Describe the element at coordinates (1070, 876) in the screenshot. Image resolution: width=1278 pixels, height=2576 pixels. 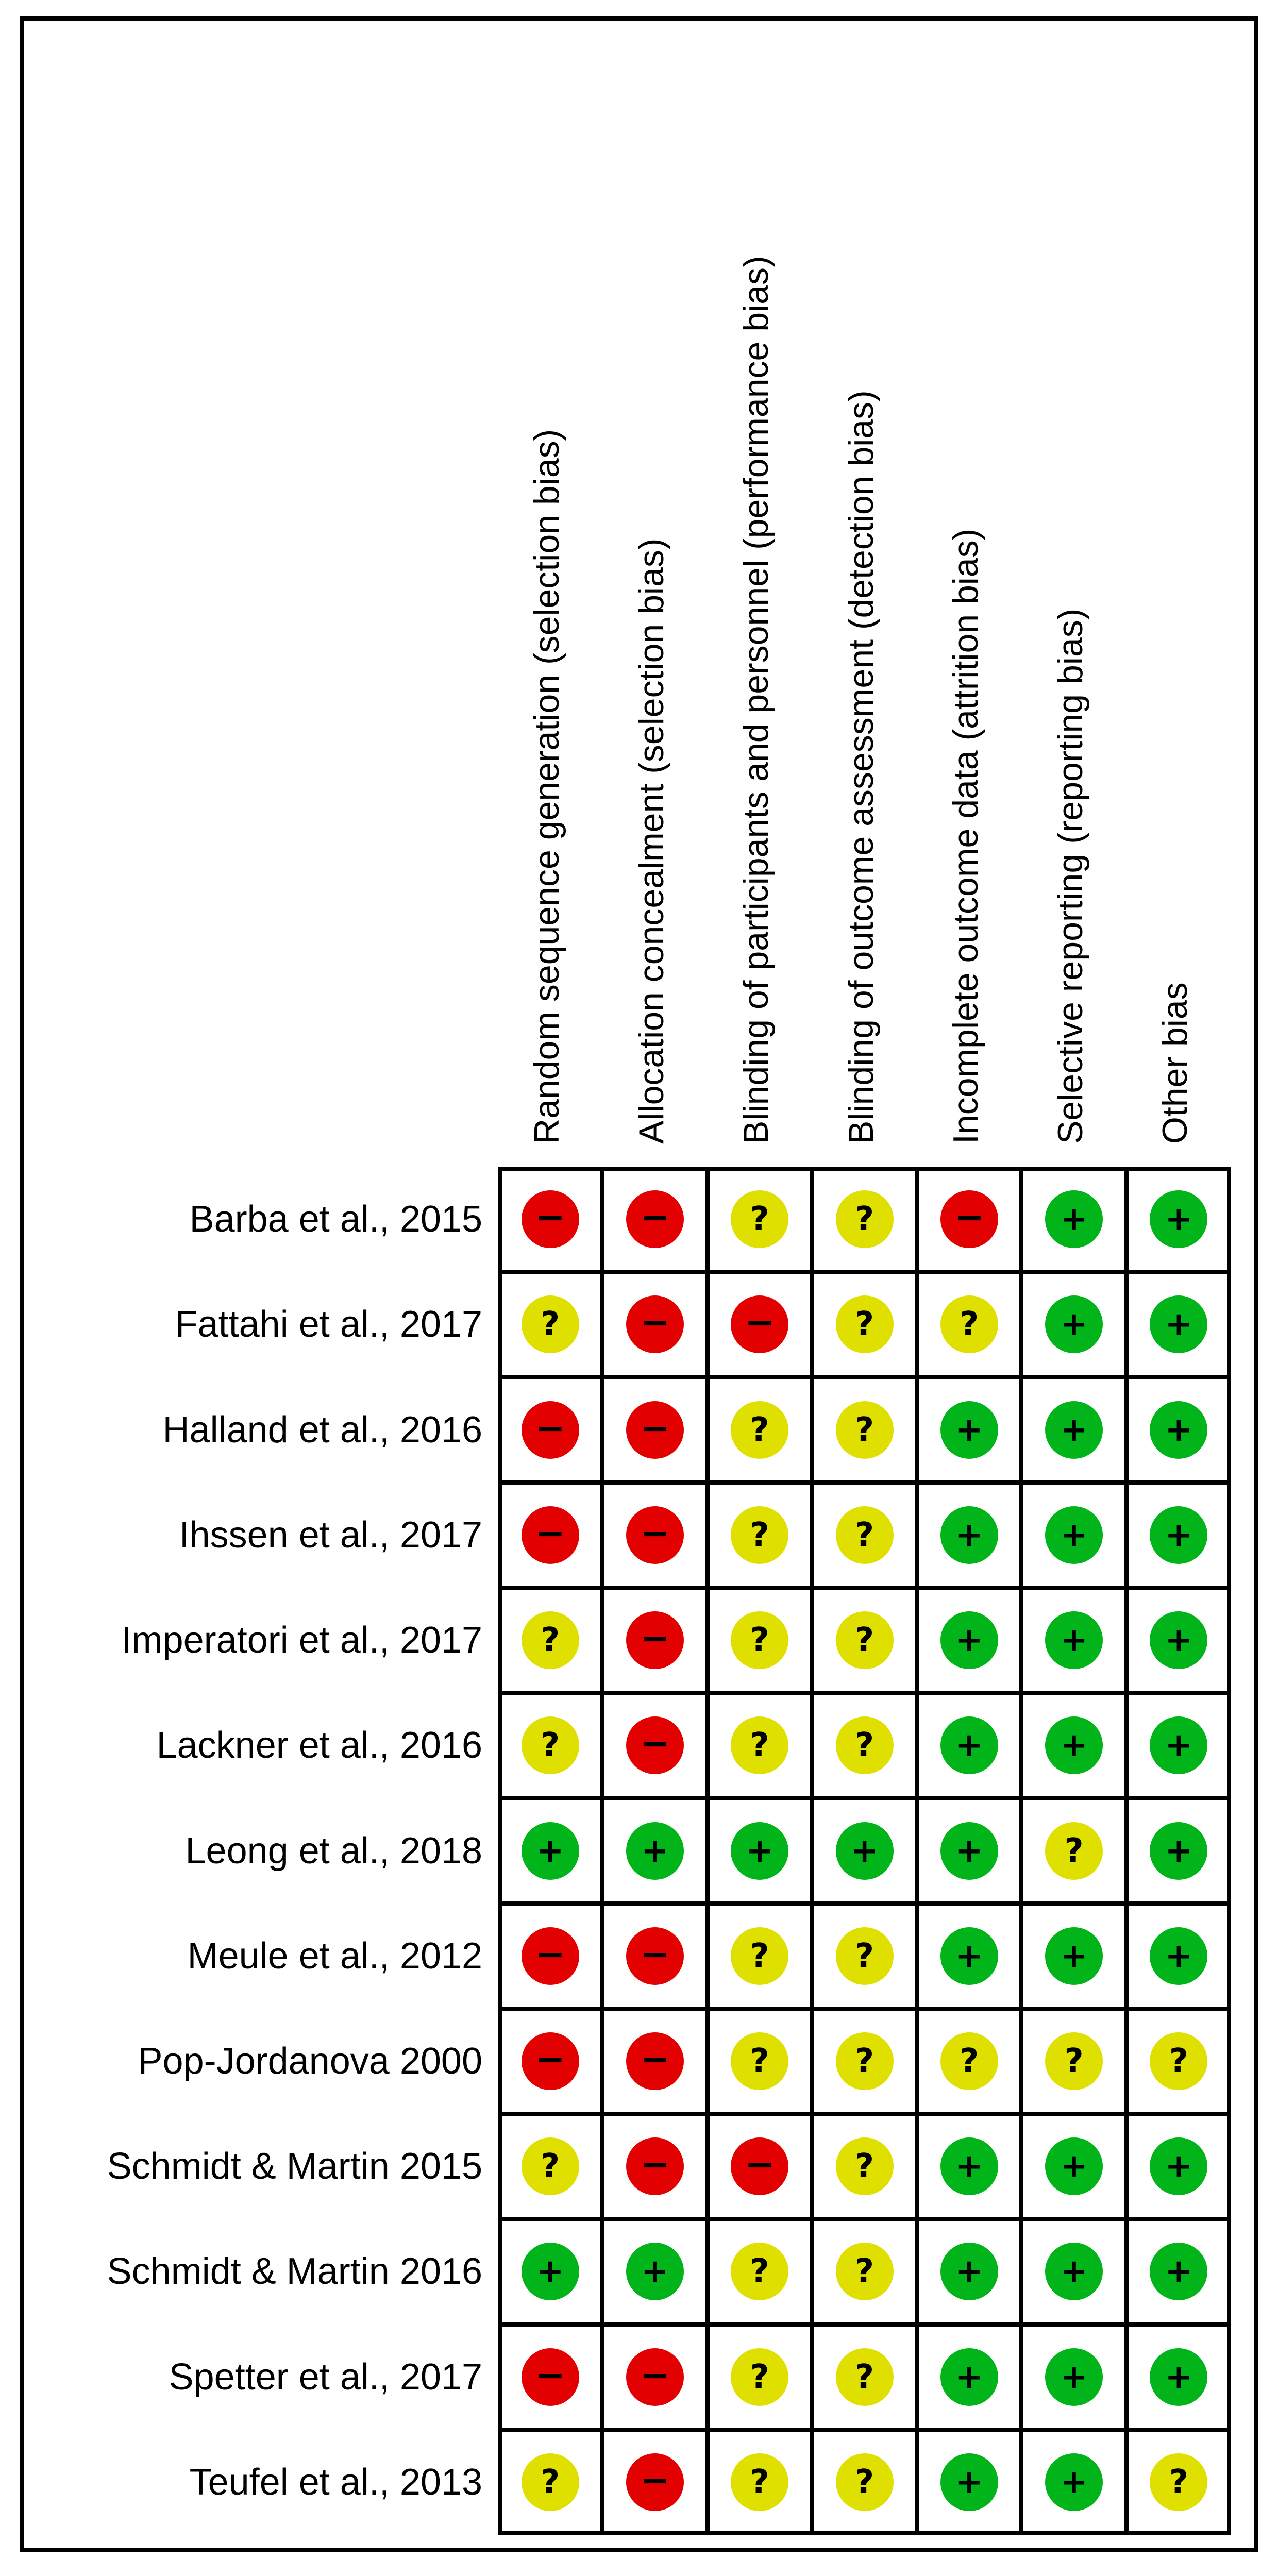
I see `column-header-label: Selective reporting (reporting bias)` at that location.